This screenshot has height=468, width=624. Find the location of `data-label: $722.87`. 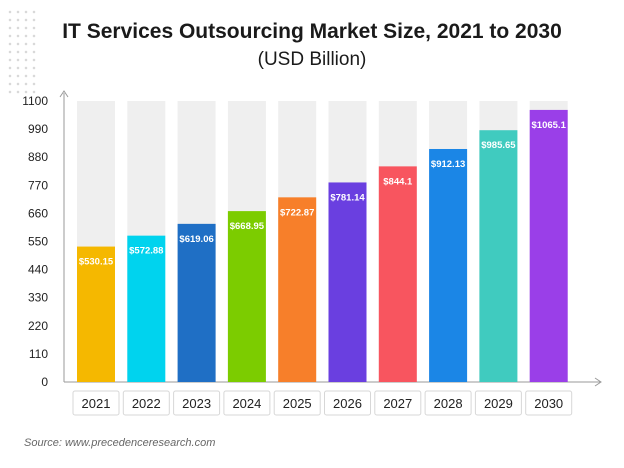

data-label: $722.87 is located at coordinates (297, 212).